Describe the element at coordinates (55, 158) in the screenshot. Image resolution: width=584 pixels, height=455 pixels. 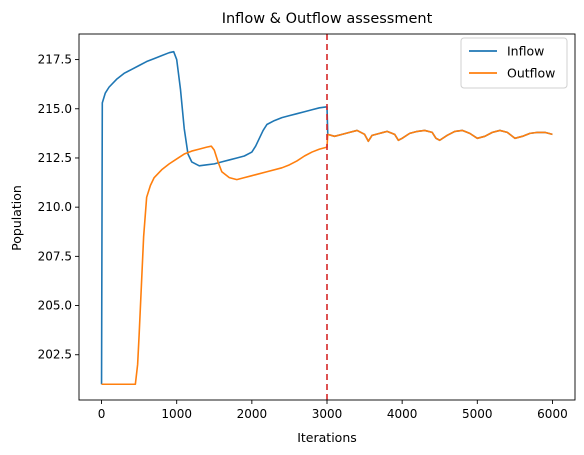
I see `y-tick-label: 212.5` at that location.